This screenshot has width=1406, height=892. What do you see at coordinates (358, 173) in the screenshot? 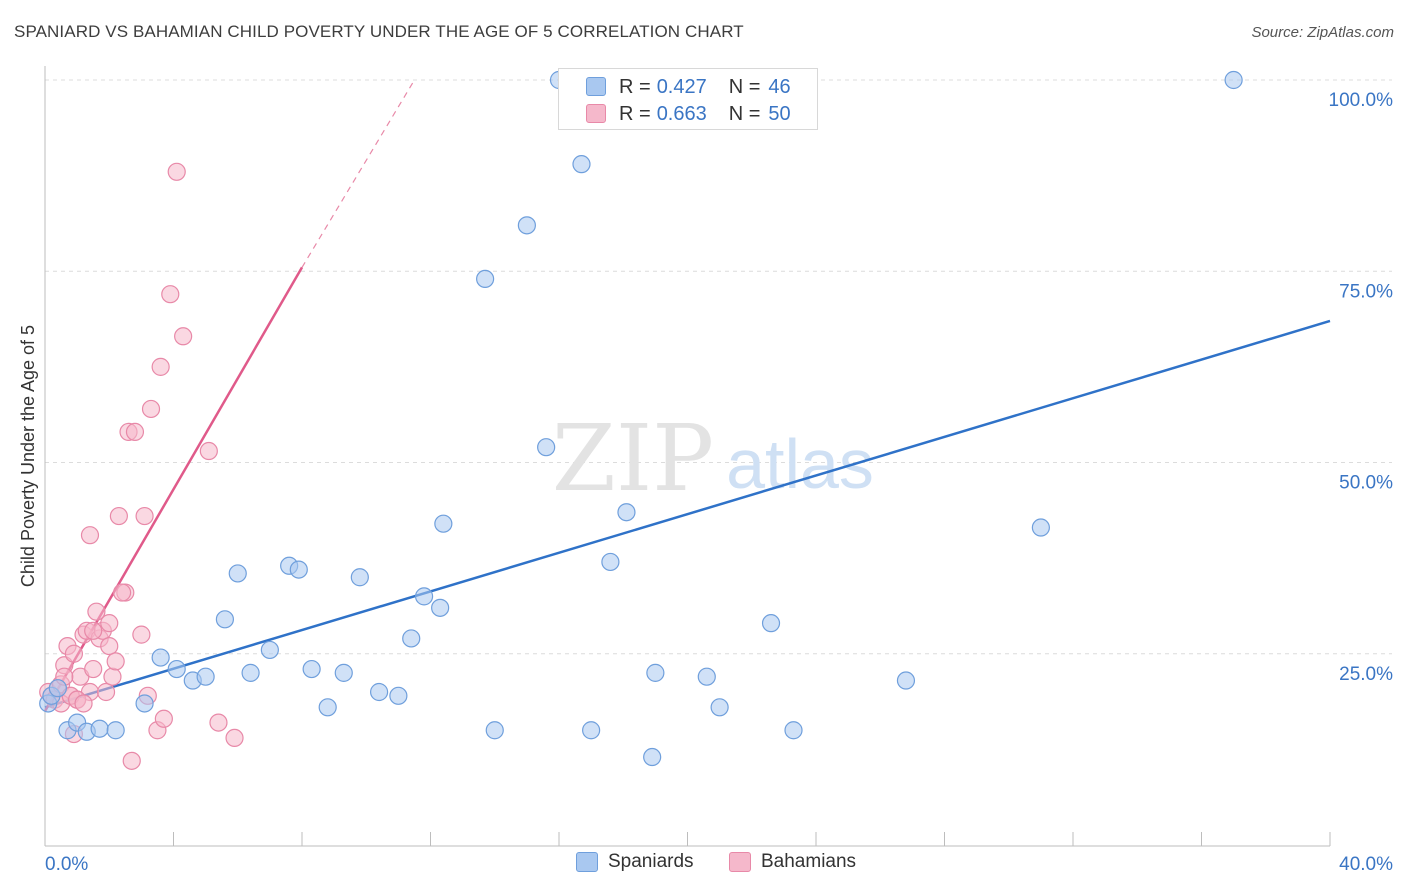
I see `bahamians-trendline-extension` at bounding box center [358, 173].